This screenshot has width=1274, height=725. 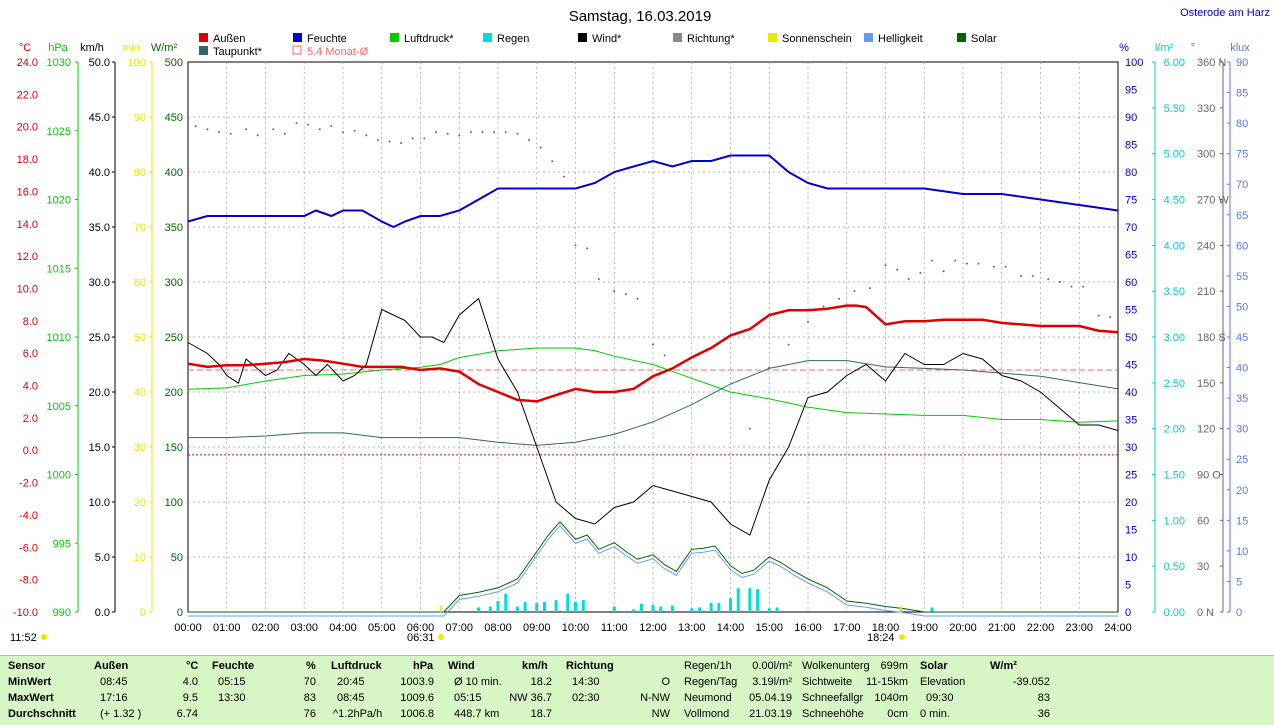 I want to click on rain-axis-tick: 3.00, so click(x=1174, y=338).